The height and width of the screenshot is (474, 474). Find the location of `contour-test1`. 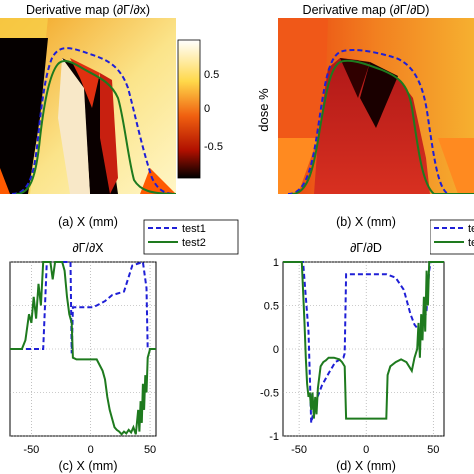

contour-test1 is located at coordinates (93, 120).